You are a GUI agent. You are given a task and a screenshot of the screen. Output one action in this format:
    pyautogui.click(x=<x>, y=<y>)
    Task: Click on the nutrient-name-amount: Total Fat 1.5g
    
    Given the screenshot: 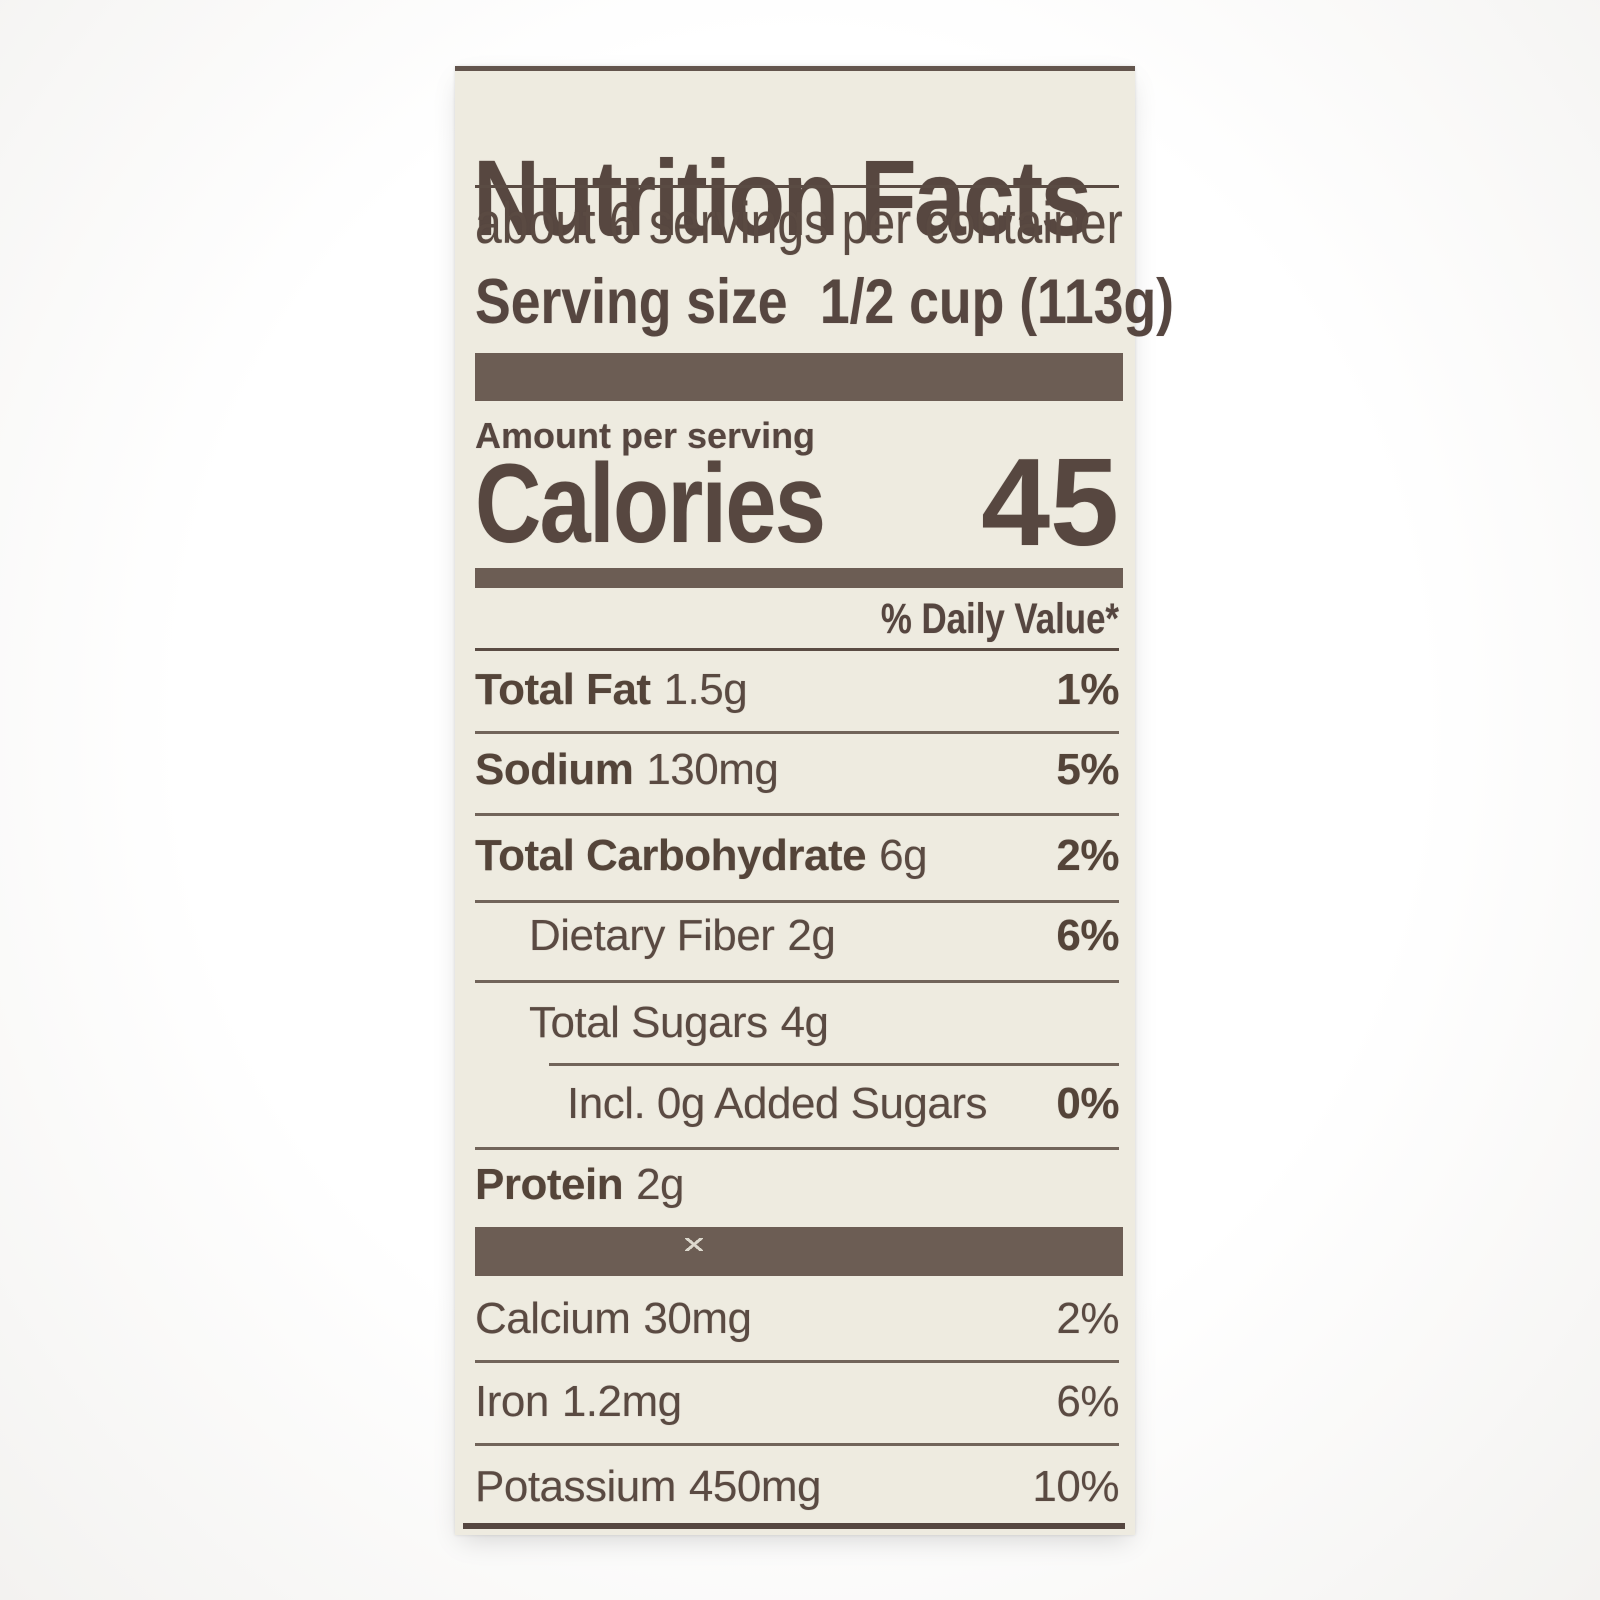 What is the action you would take?
    pyautogui.click(x=611, y=689)
    